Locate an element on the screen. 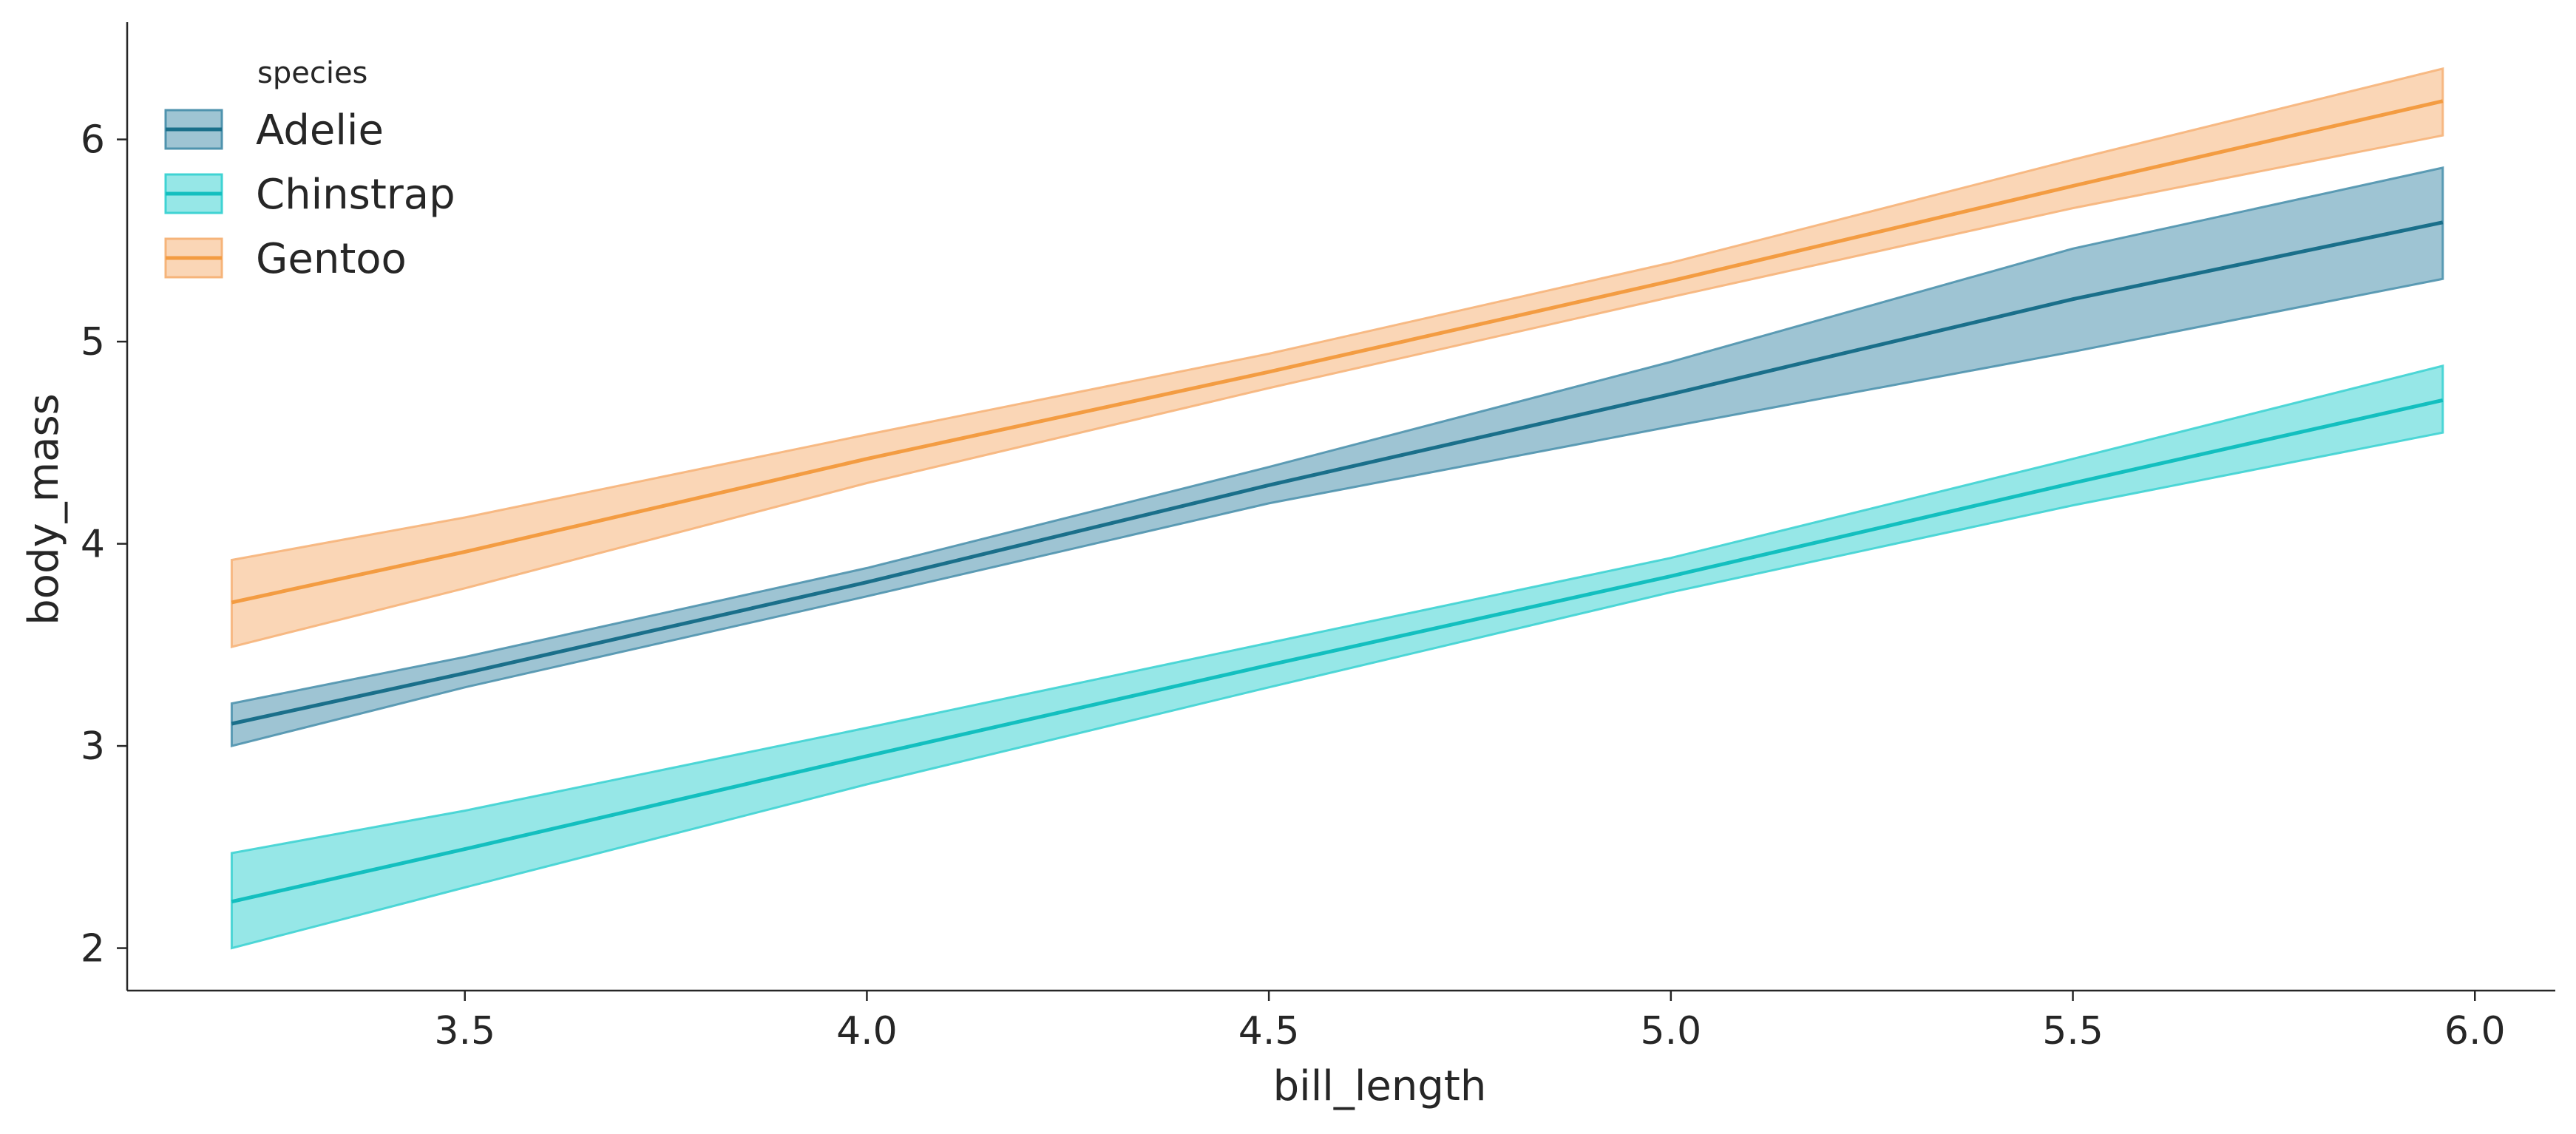  x-tick-label: 5.0 is located at coordinates (1670, 1031).